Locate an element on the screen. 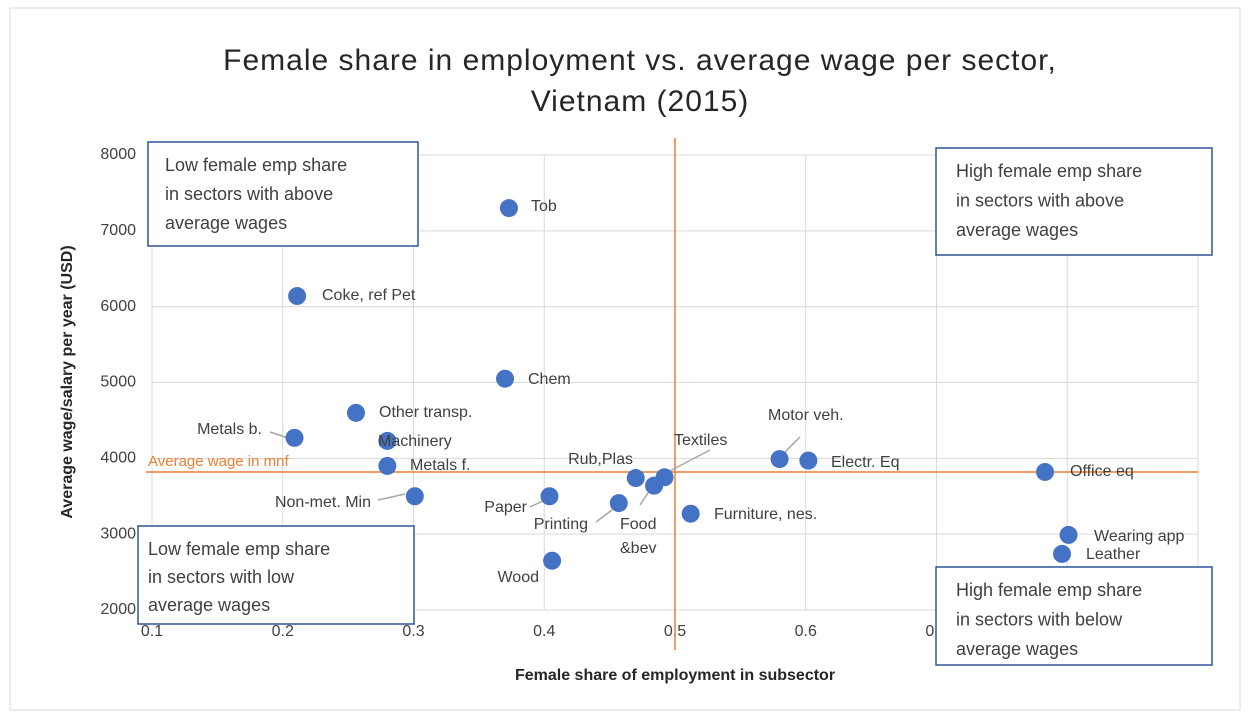  point-label: Tob is located at coordinates (544, 206).